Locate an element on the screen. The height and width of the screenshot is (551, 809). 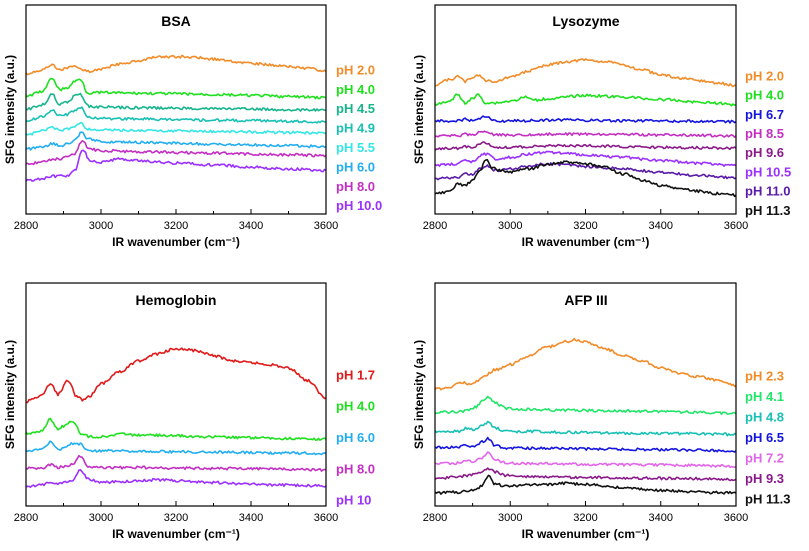
series-label: pH 10 is located at coordinates (353, 500).